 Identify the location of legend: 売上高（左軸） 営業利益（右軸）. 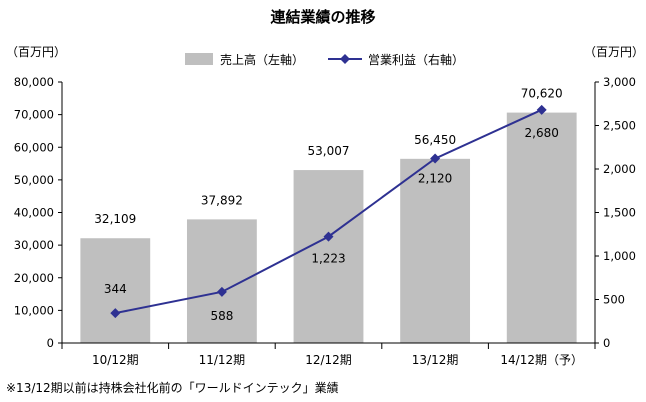
(324, 59).